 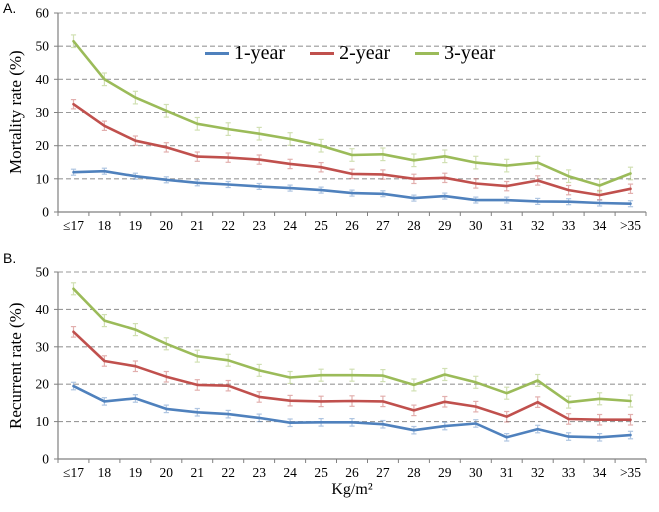 I want to click on legend-item-1-year: 1-year, so click(x=245, y=53).